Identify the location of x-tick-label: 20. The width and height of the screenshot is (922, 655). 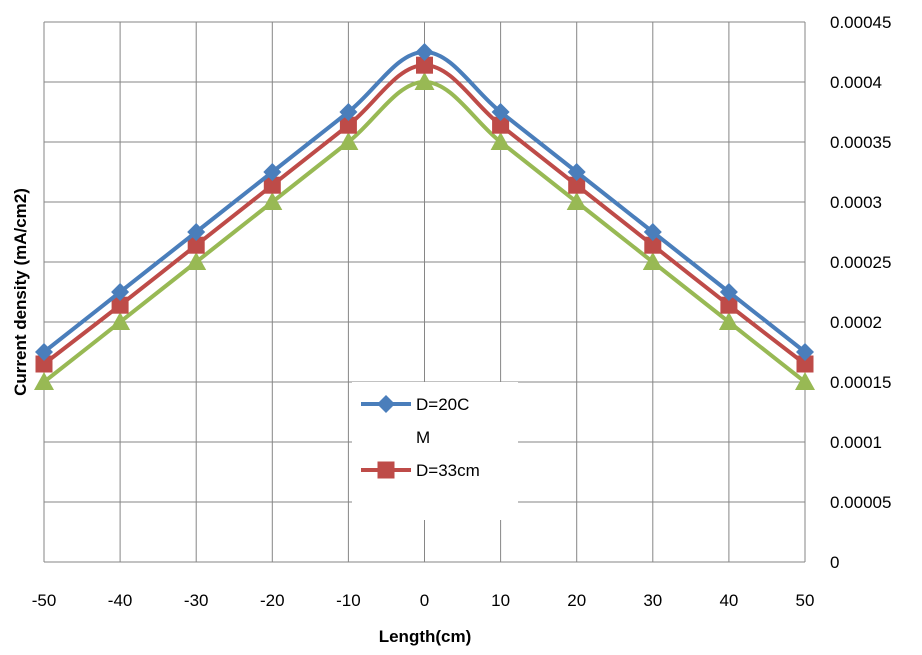
(576, 600).